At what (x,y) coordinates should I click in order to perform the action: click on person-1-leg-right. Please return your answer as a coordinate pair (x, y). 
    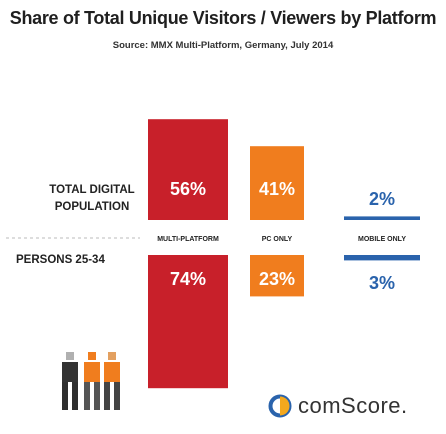
    Looking at the image, I should click on (75, 396).